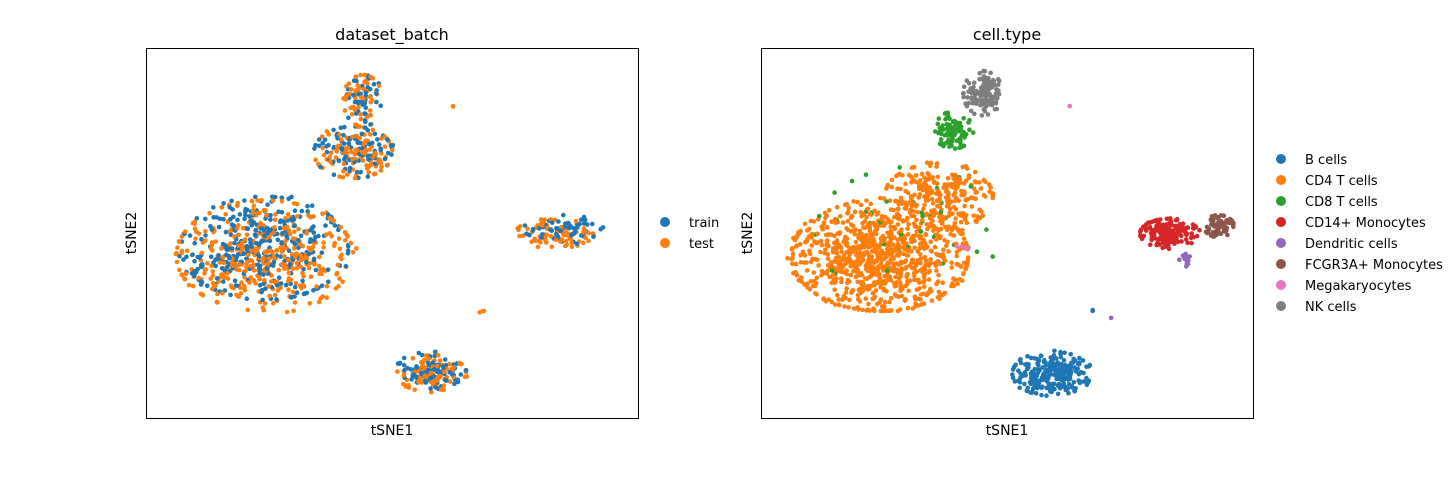 This screenshot has width=1455, height=480. What do you see at coordinates (1341, 181) in the screenshot?
I see `legend-label: CD4 T cells` at bounding box center [1341, 181].